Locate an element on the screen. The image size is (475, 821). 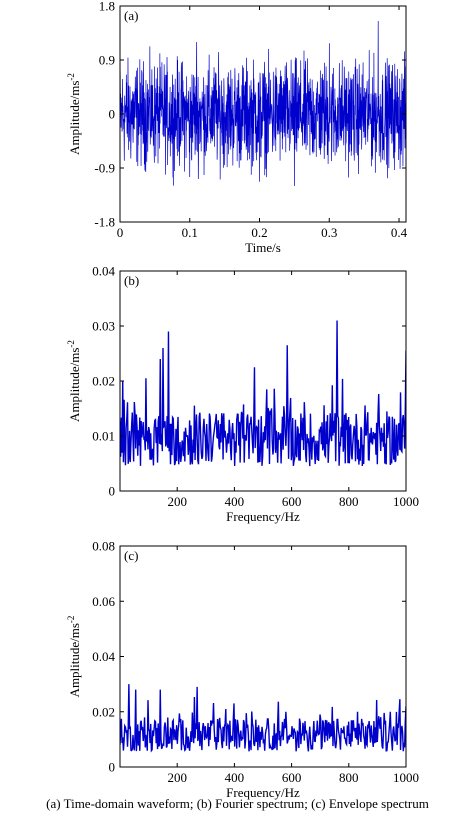
series-line-c is located at coordinates (263, 718).